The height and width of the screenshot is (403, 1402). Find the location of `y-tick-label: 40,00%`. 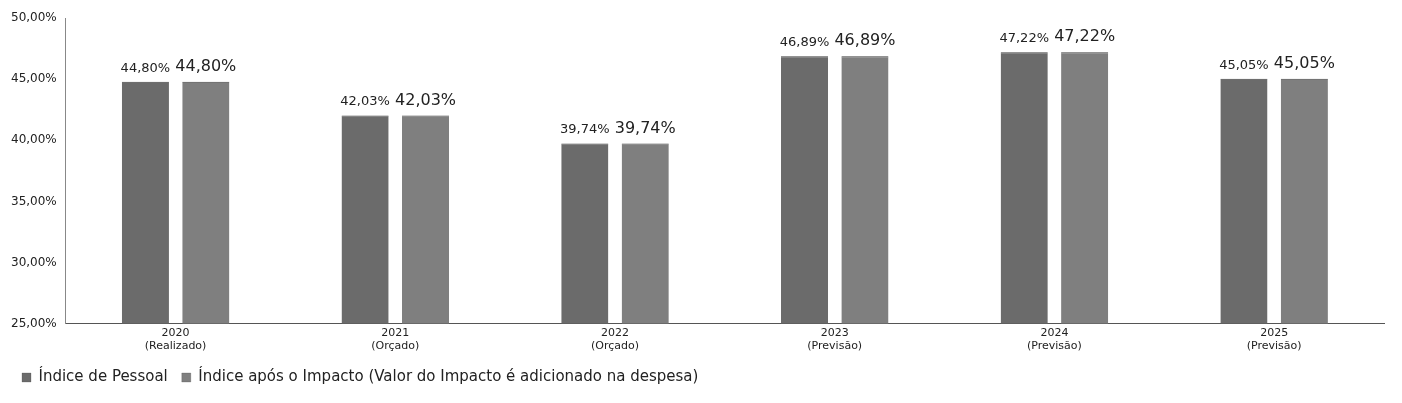

y-tick-label: 40,00% is located at coordinates (33, 139).